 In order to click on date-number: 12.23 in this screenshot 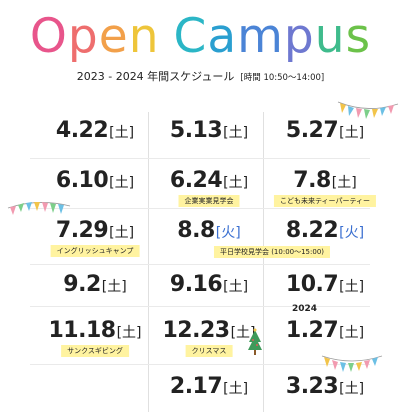, I will do `click(196, 330)`.